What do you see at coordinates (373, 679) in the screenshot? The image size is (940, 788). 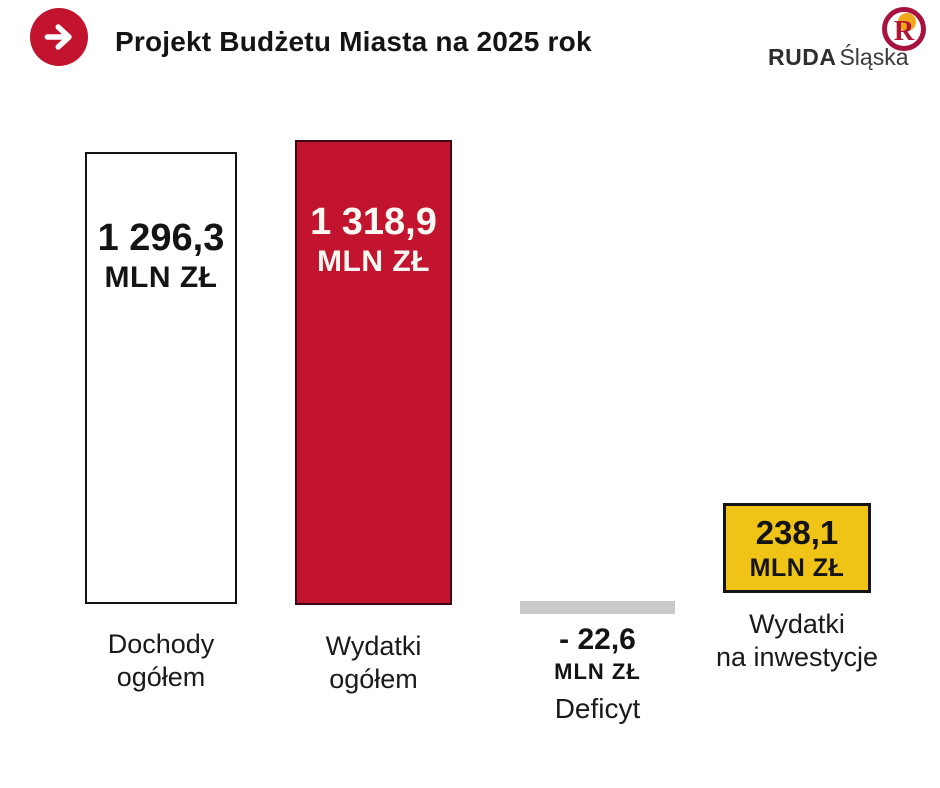 I see `bar-expense-label-line2: ogółem` at bounding box center [373, 679].